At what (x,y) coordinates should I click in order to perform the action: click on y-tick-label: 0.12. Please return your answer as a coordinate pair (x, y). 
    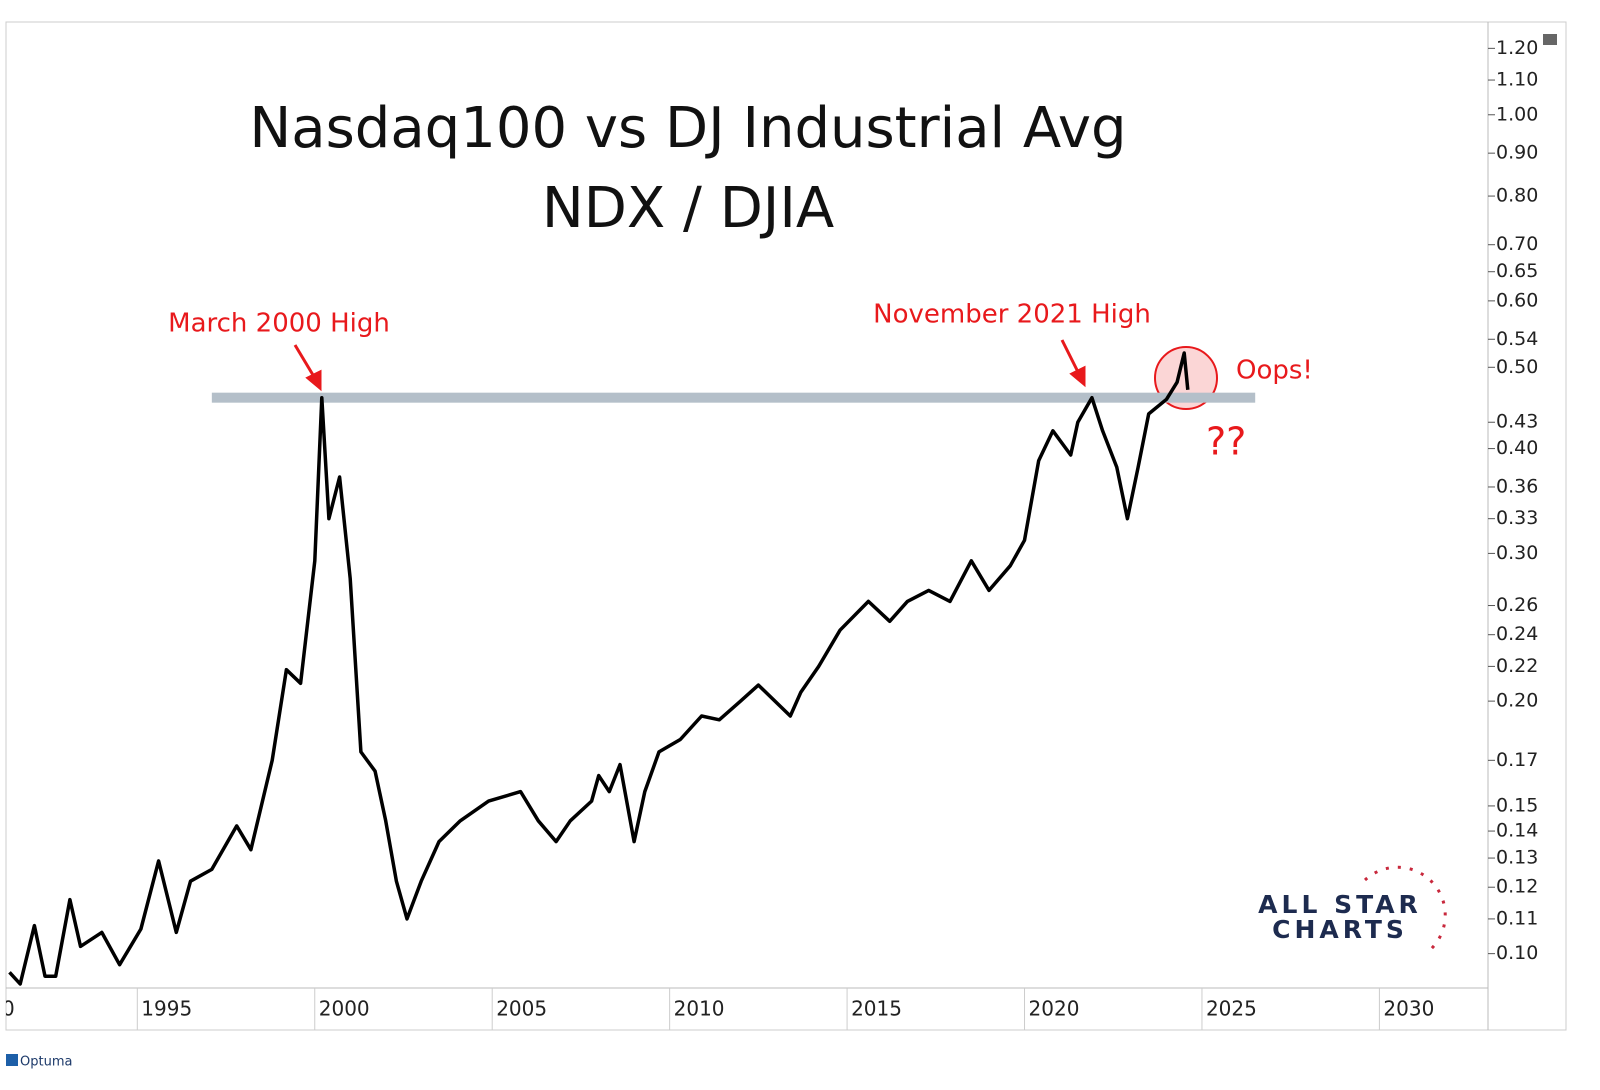
    Looking at the image, I should click on (1517, 887).